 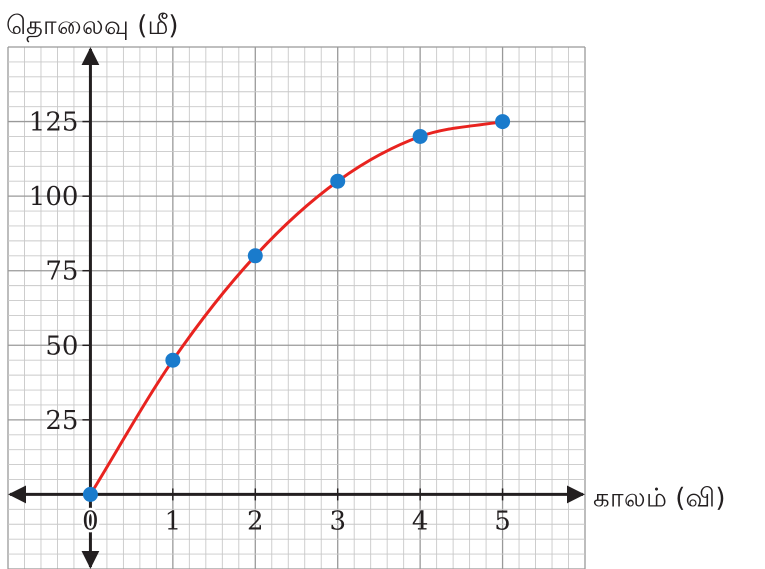 What do you see at coordinates (92, 26) in the screenshot?
I see `ylabel: தொலைவு (மீ)` at bounding box center [92, 26].